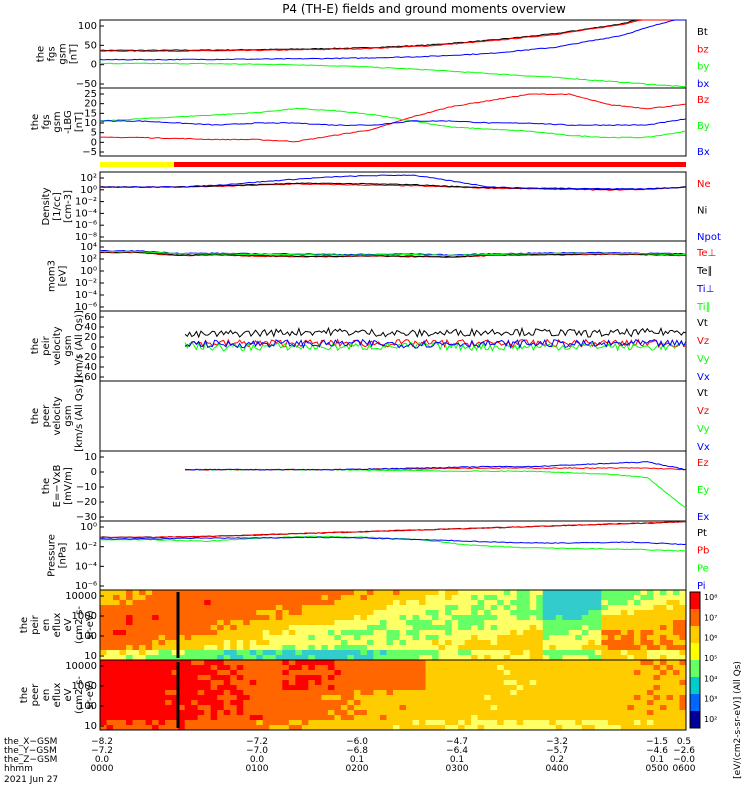 The width and height of the screenshot is (750, 804). I want to click on y-tick-label: 1000, so click(84, 686).